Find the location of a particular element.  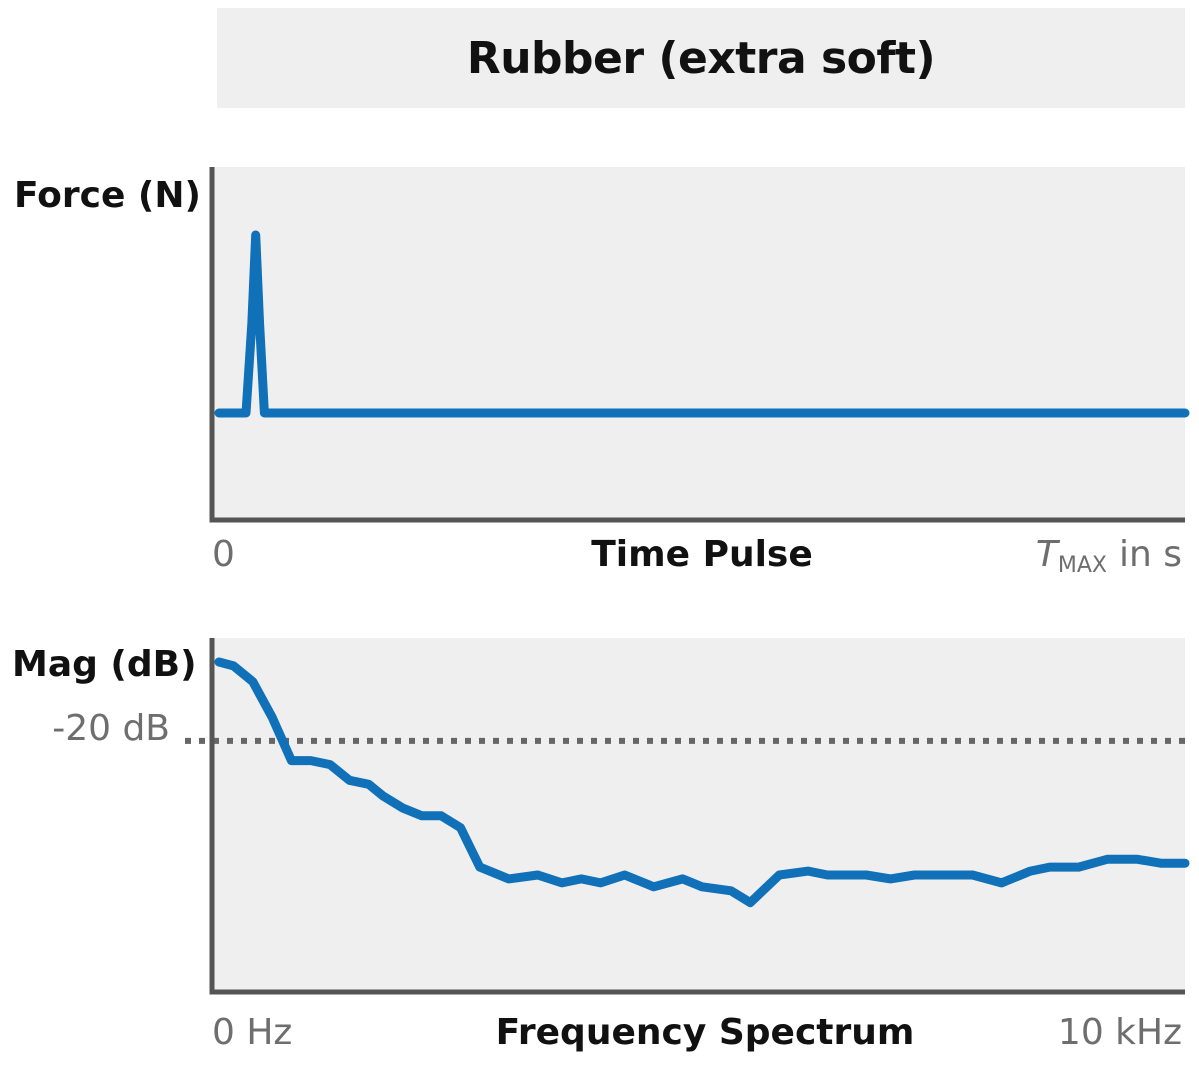

time-axis-label: Time Pulse is located at coordinates (702, 554).